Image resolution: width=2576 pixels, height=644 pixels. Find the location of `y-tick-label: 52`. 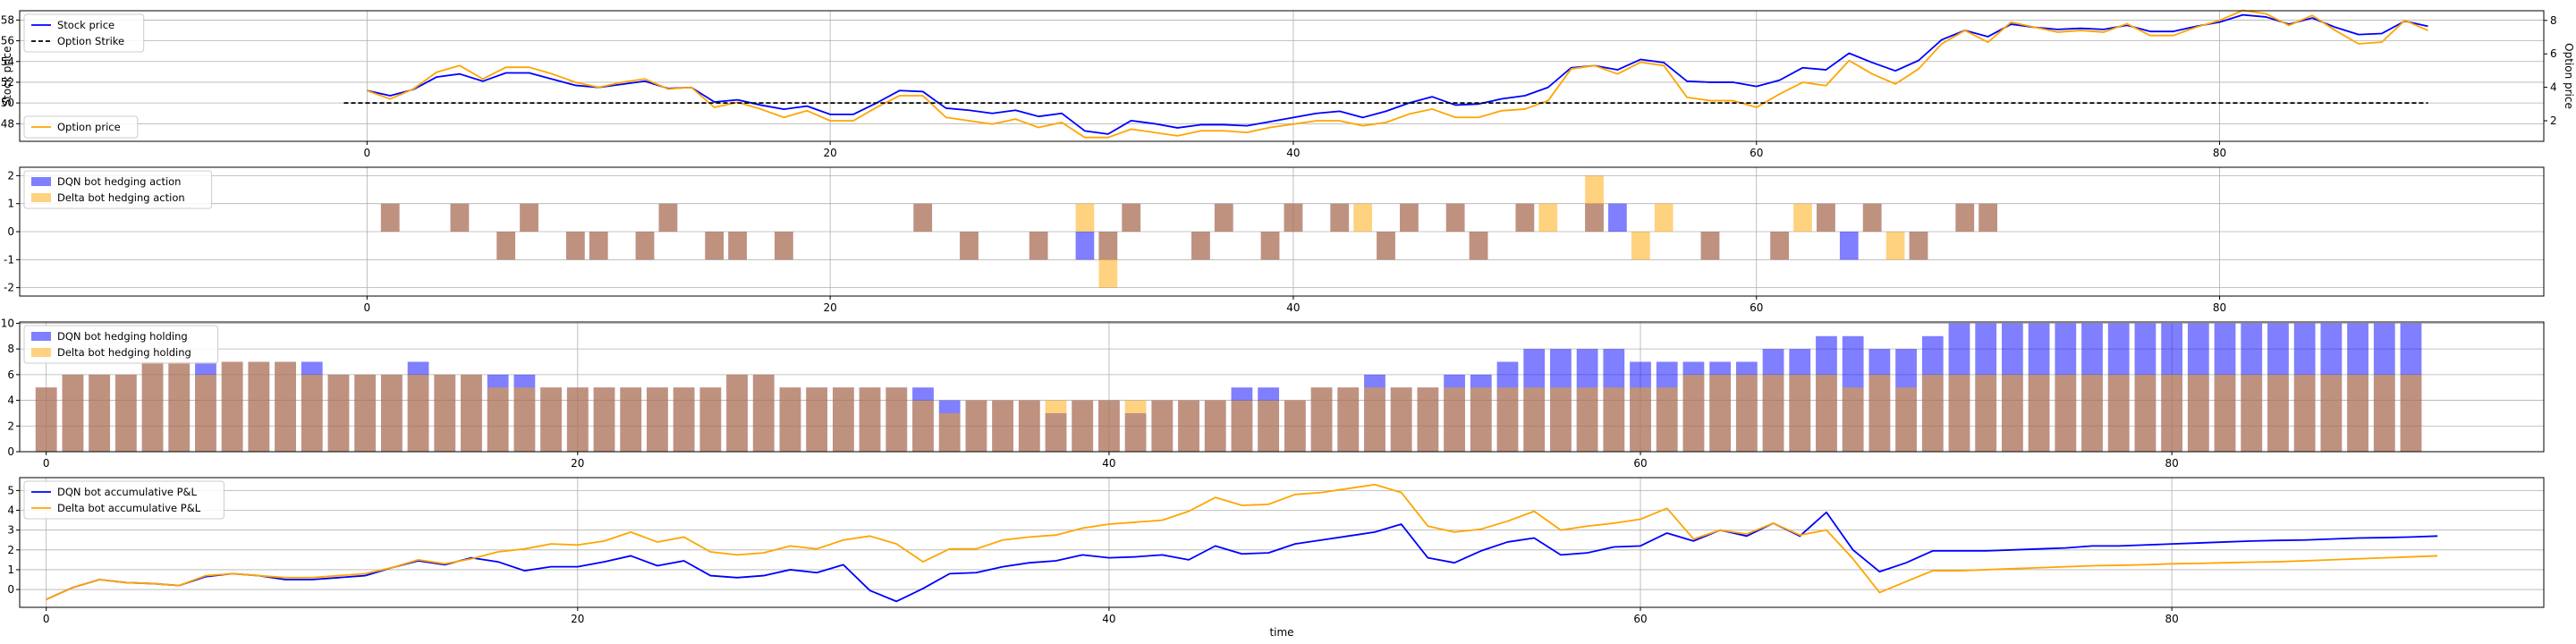

y-tick-label: 52 is located at coordinates (7, 82).